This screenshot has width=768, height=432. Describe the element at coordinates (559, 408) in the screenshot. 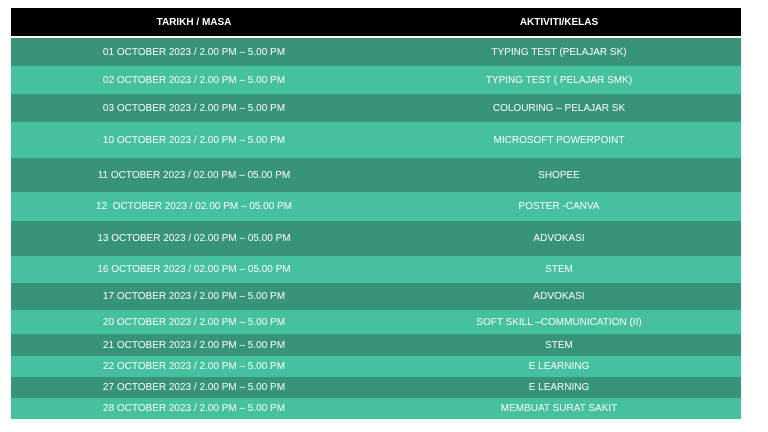

I see `activity-cell: MEMBUAT SURAT SAKIT` at that location.